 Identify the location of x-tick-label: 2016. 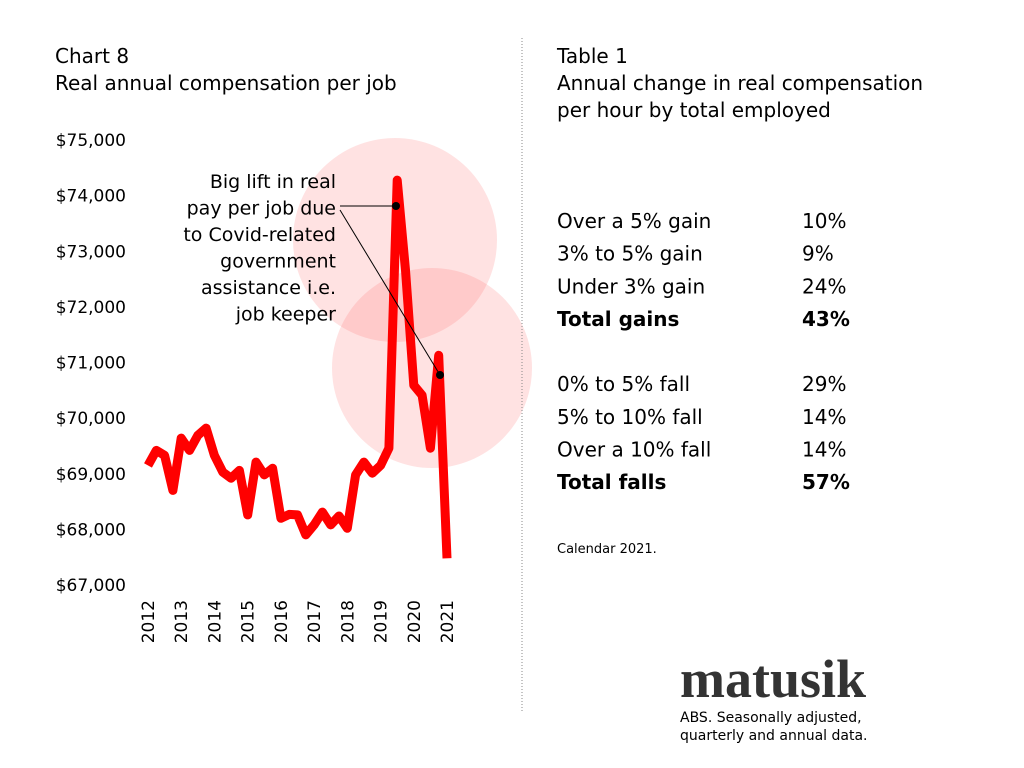
(282, 621).